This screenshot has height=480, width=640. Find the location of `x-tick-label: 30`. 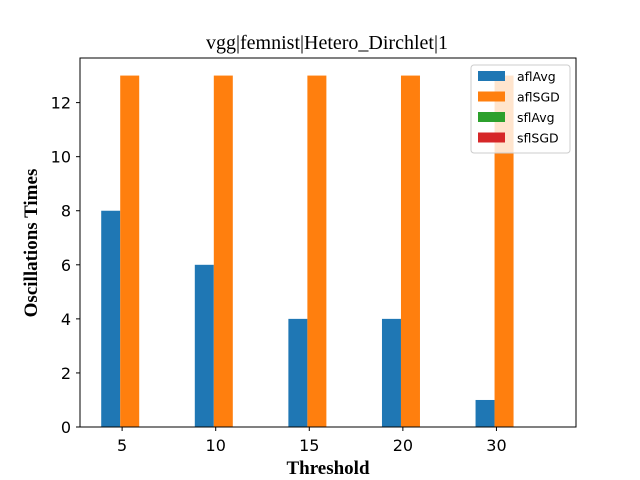

x-tick-label: 30 is located at coordinates (496, 445).